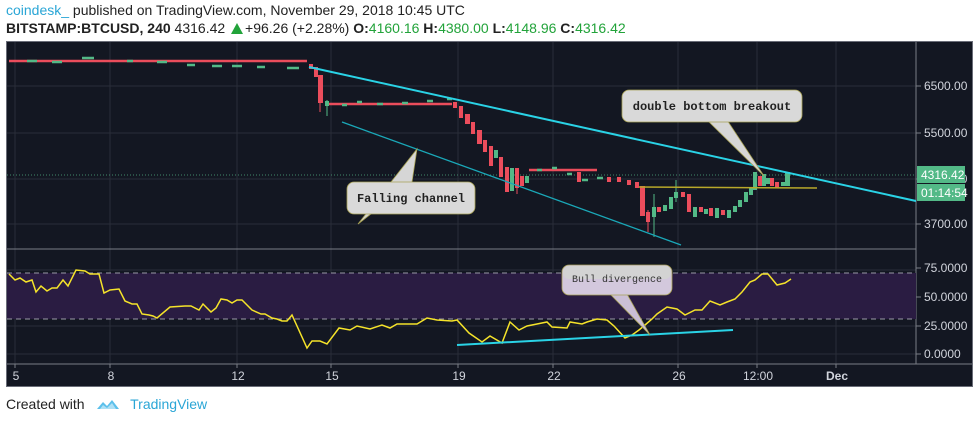 This screenshot has height=422, width=975. Describe the element at coordinates (568, 28) in the screenshot. I see `close-label: C:` at that location.